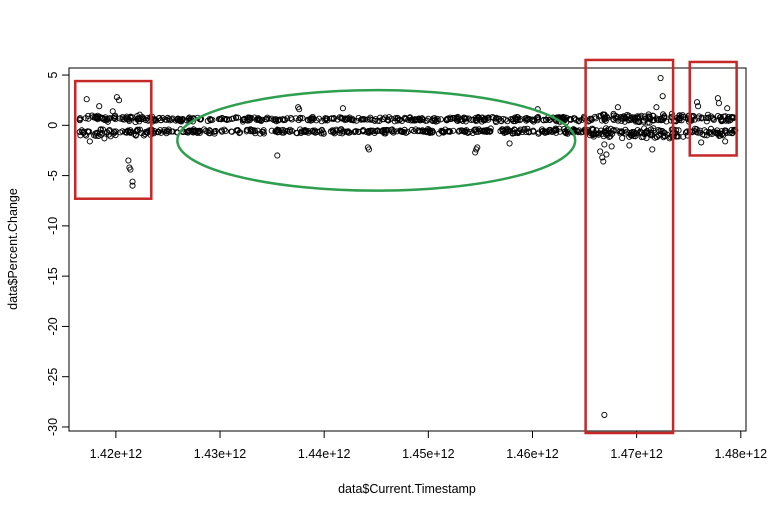 This screenshot has height=514, width=782. What do you see at coordinates (220, 454) in the screenshot?
I see `x-tick-label: 1.43e+12` at bounding box center [220, 454].